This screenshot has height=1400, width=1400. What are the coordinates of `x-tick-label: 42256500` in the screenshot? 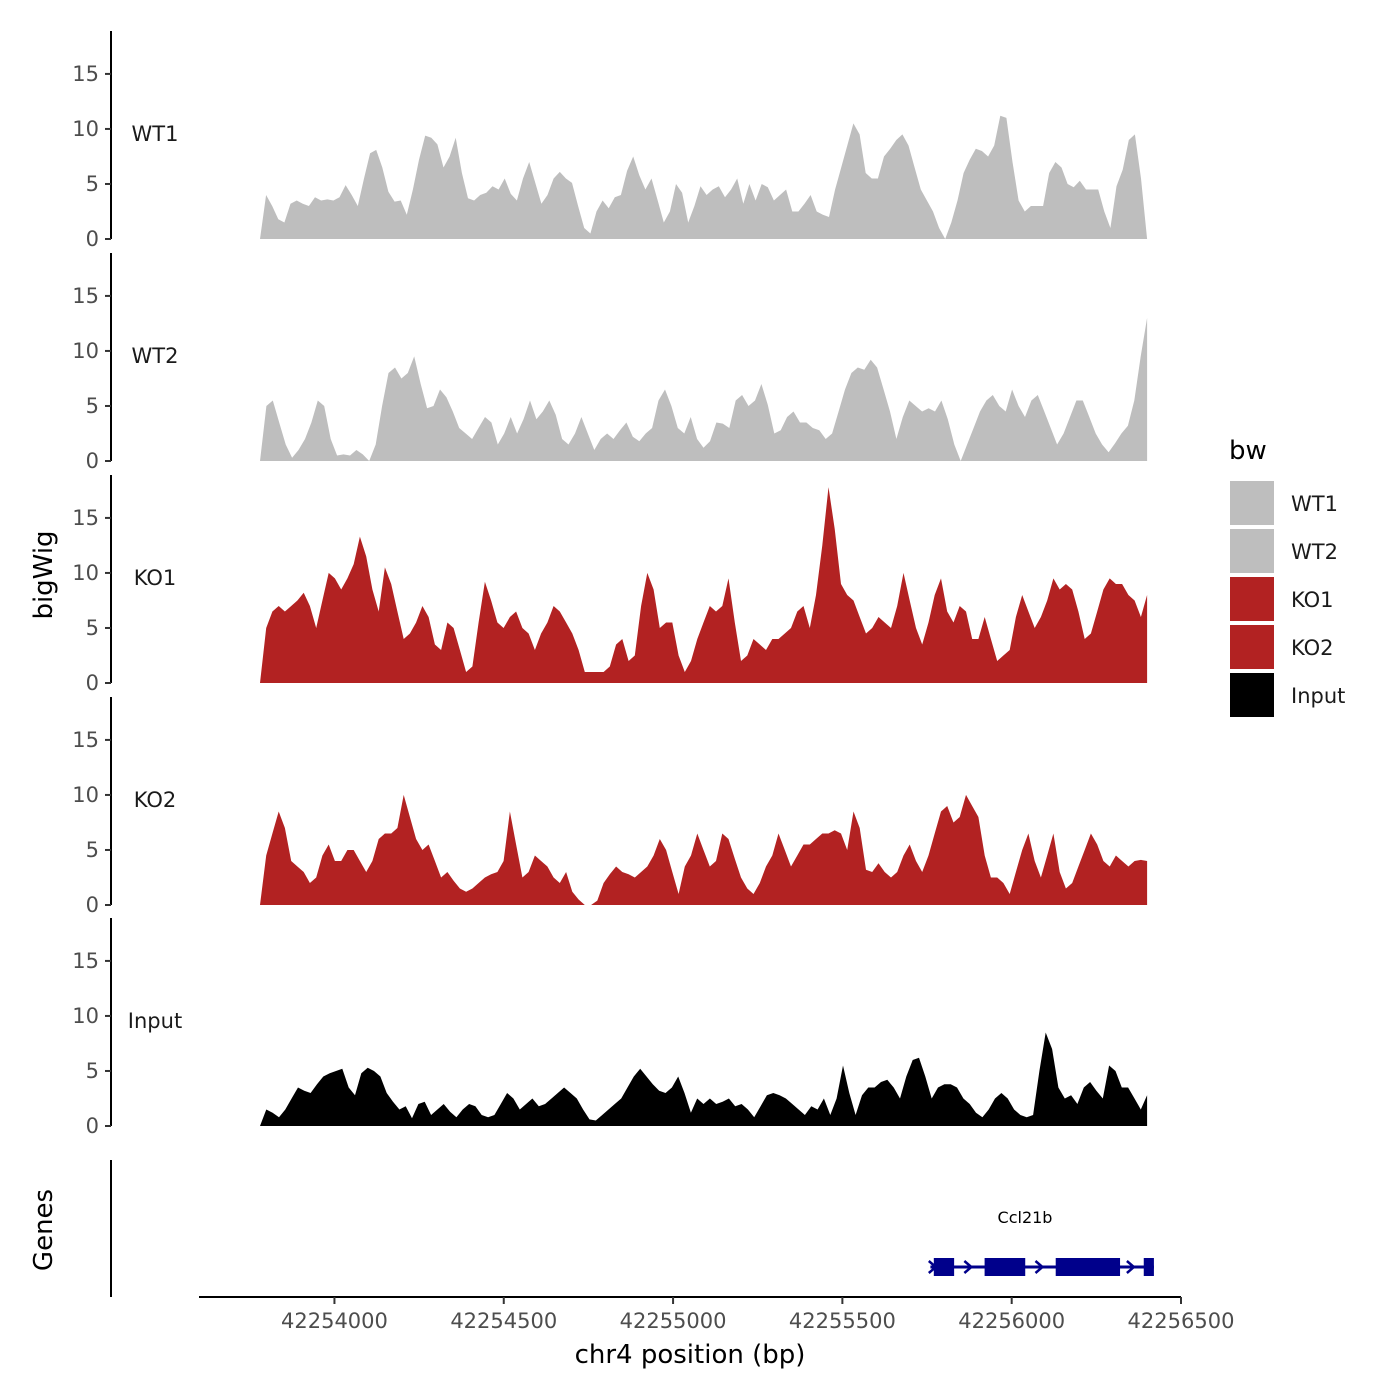 It's located at (1181, 1321).